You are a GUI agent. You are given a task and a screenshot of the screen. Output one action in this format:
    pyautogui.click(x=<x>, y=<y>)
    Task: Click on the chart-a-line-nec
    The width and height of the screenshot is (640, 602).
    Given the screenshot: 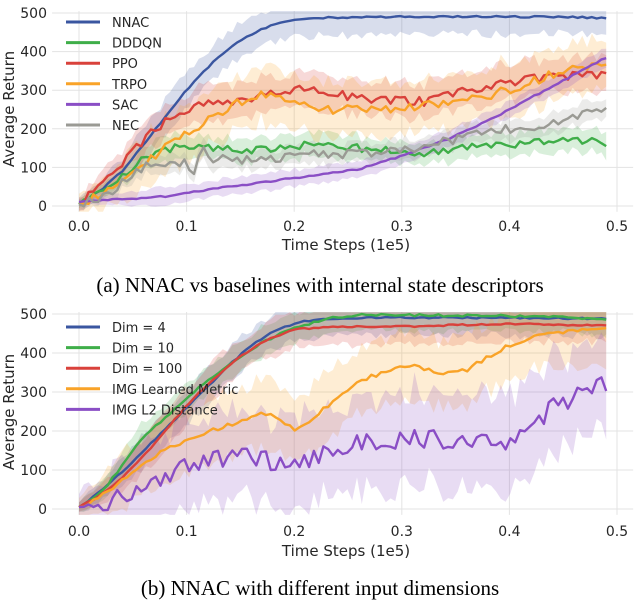 What is the action you would take?
    pyautogui.click(x=342, y=157)
    